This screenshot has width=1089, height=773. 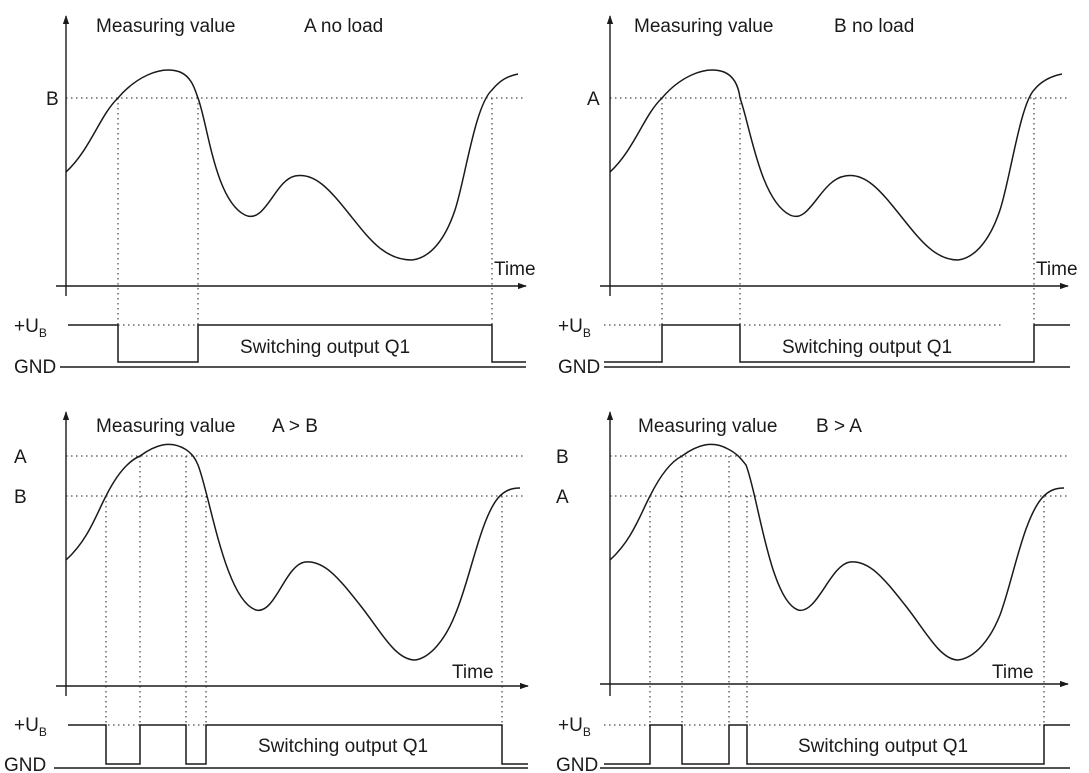 What do you see at coordinates (295, 426) in the screenshot?
I see `mode-label: A > B` at bounding box center [295, 426].